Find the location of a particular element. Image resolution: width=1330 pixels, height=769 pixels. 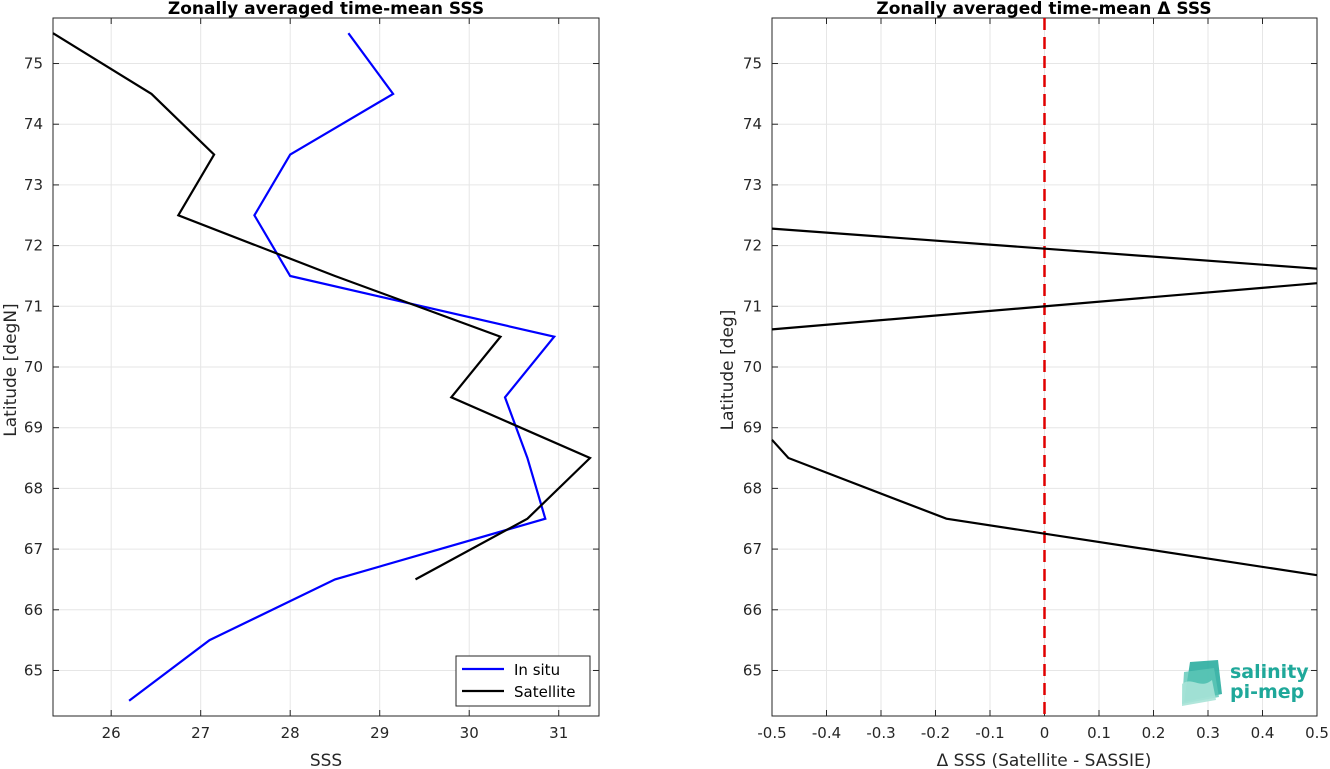

logo-waves-icon is located at coordinates (1202, 683).